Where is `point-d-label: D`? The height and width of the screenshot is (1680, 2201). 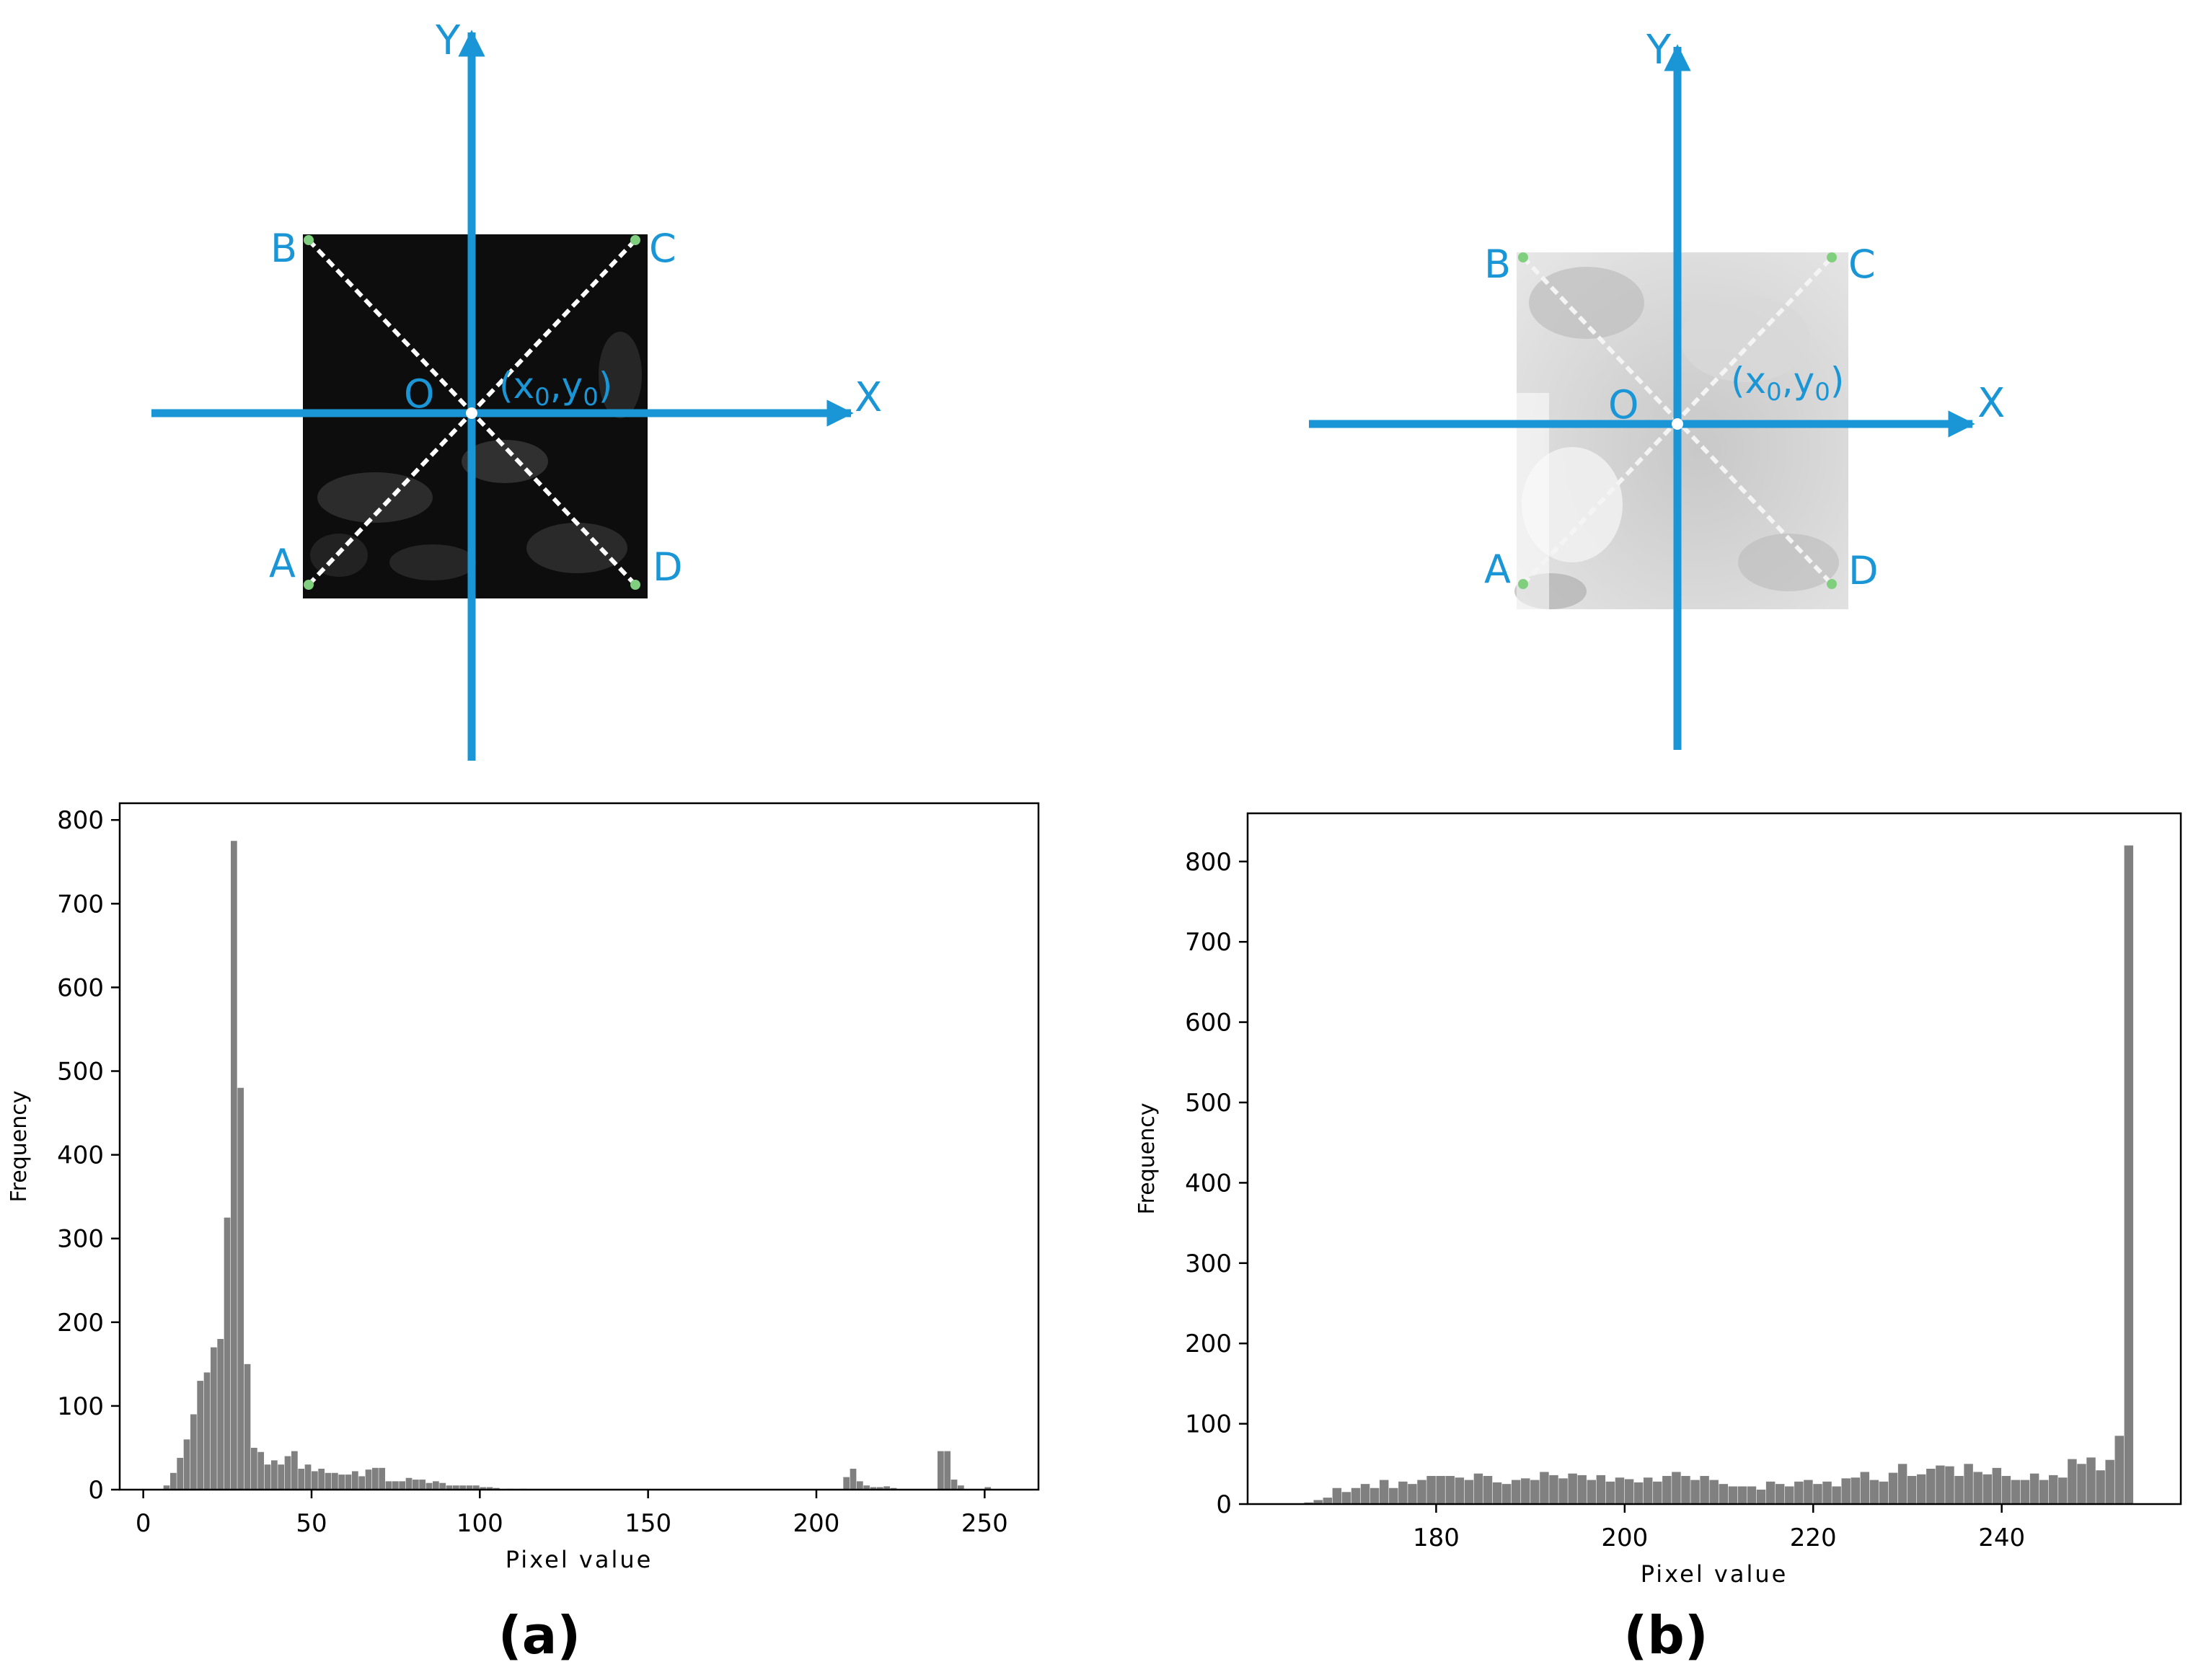
point-d-label: D is located at coordinates (668, 567).